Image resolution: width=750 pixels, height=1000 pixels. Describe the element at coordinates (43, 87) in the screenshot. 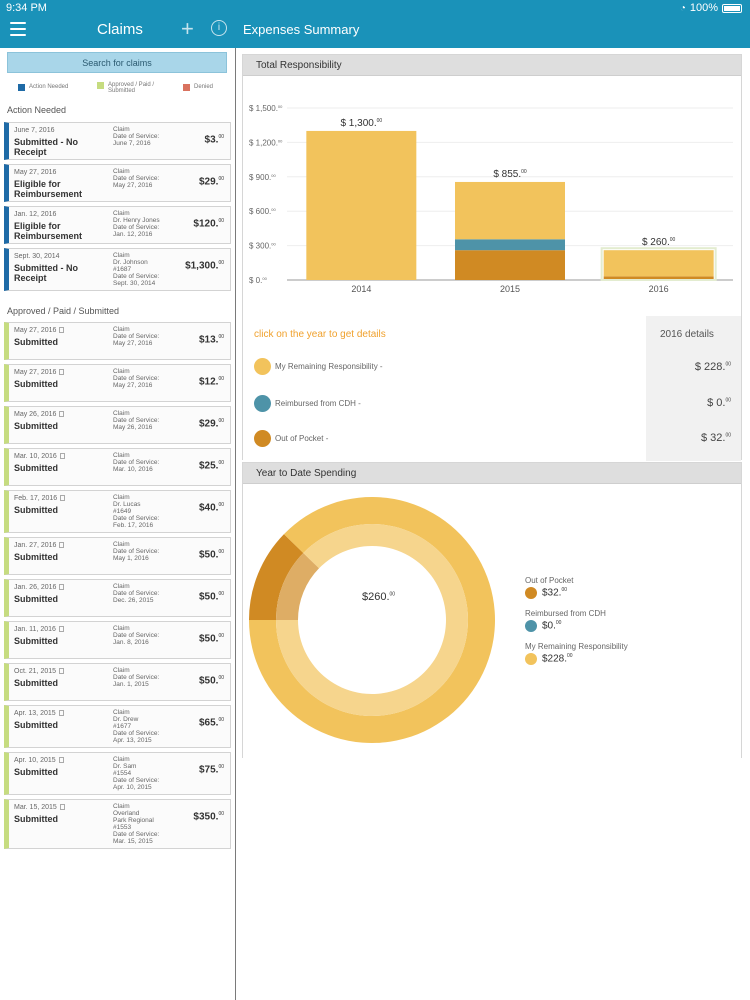

I see `legend-action: Action Needed` at that location.